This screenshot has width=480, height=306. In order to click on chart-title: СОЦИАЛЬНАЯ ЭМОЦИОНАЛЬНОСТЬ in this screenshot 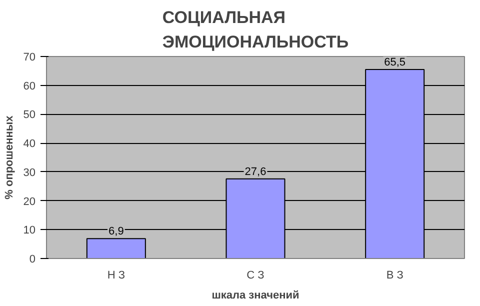, I will do `click(255, 30)`.